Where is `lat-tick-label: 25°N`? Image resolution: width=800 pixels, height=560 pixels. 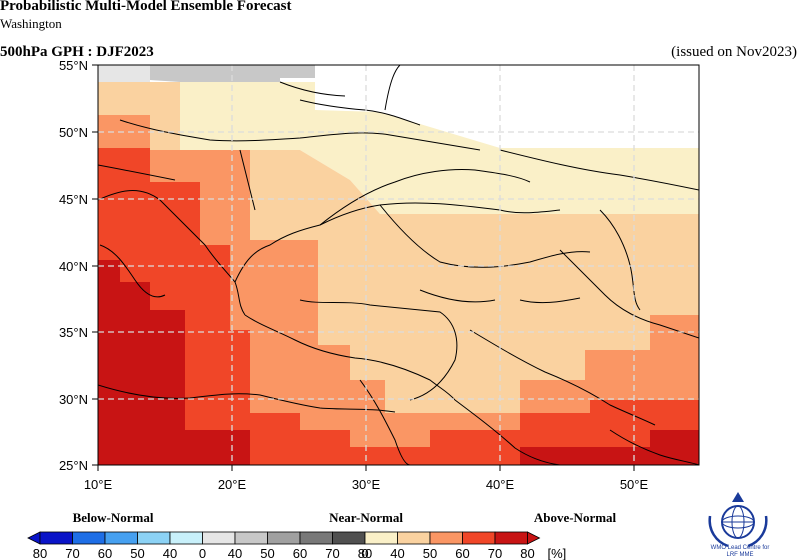 lat-tick-label: 25°N is located at coordinates (73, 465).